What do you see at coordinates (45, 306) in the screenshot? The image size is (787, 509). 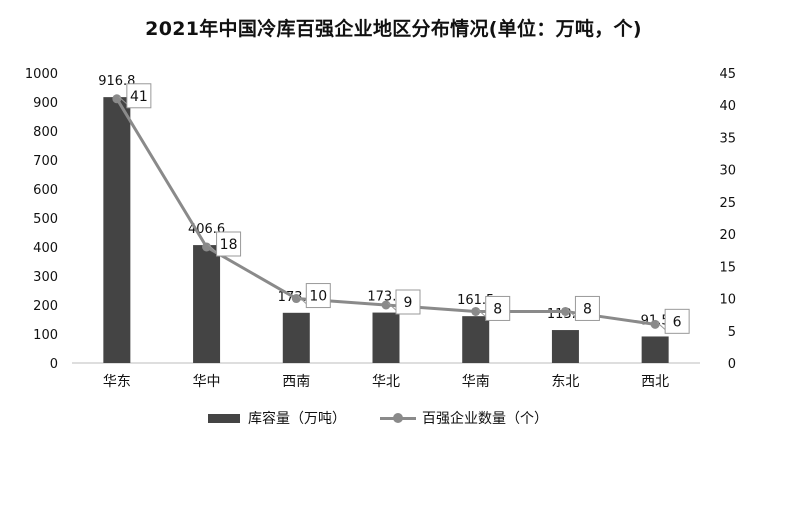 I see `left-tick-label: 200` at bounding box center [45, 306].